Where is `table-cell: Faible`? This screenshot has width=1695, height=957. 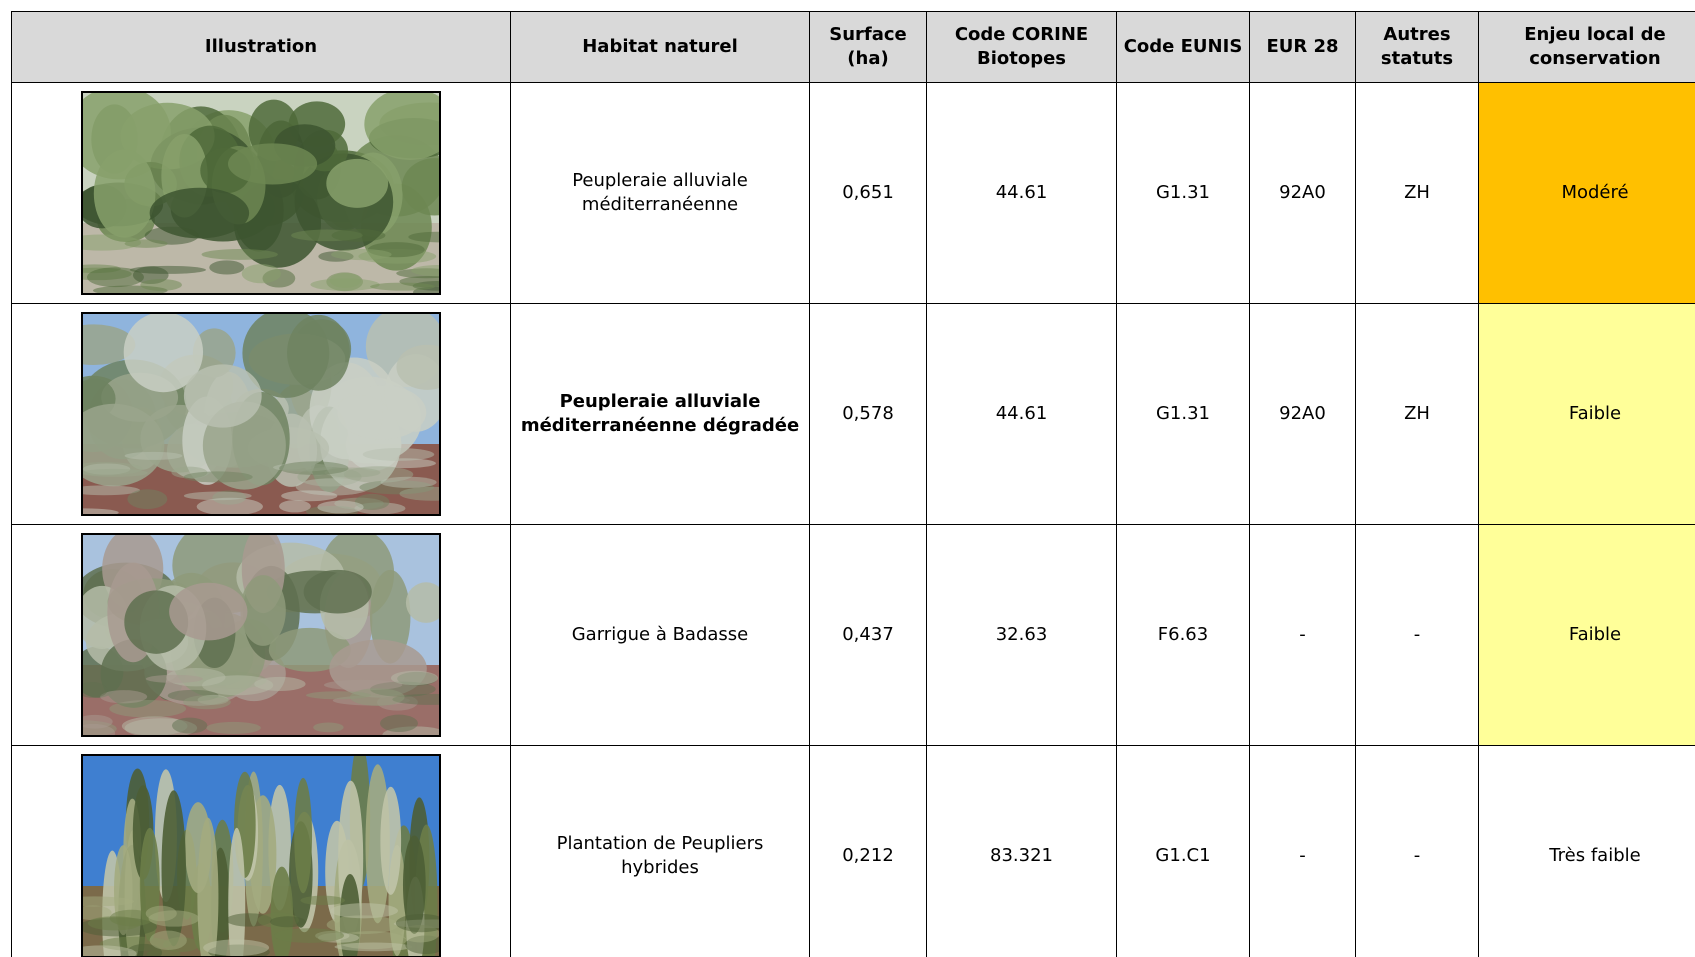 table-cell: Faible is located at coordinates (1586, 414).